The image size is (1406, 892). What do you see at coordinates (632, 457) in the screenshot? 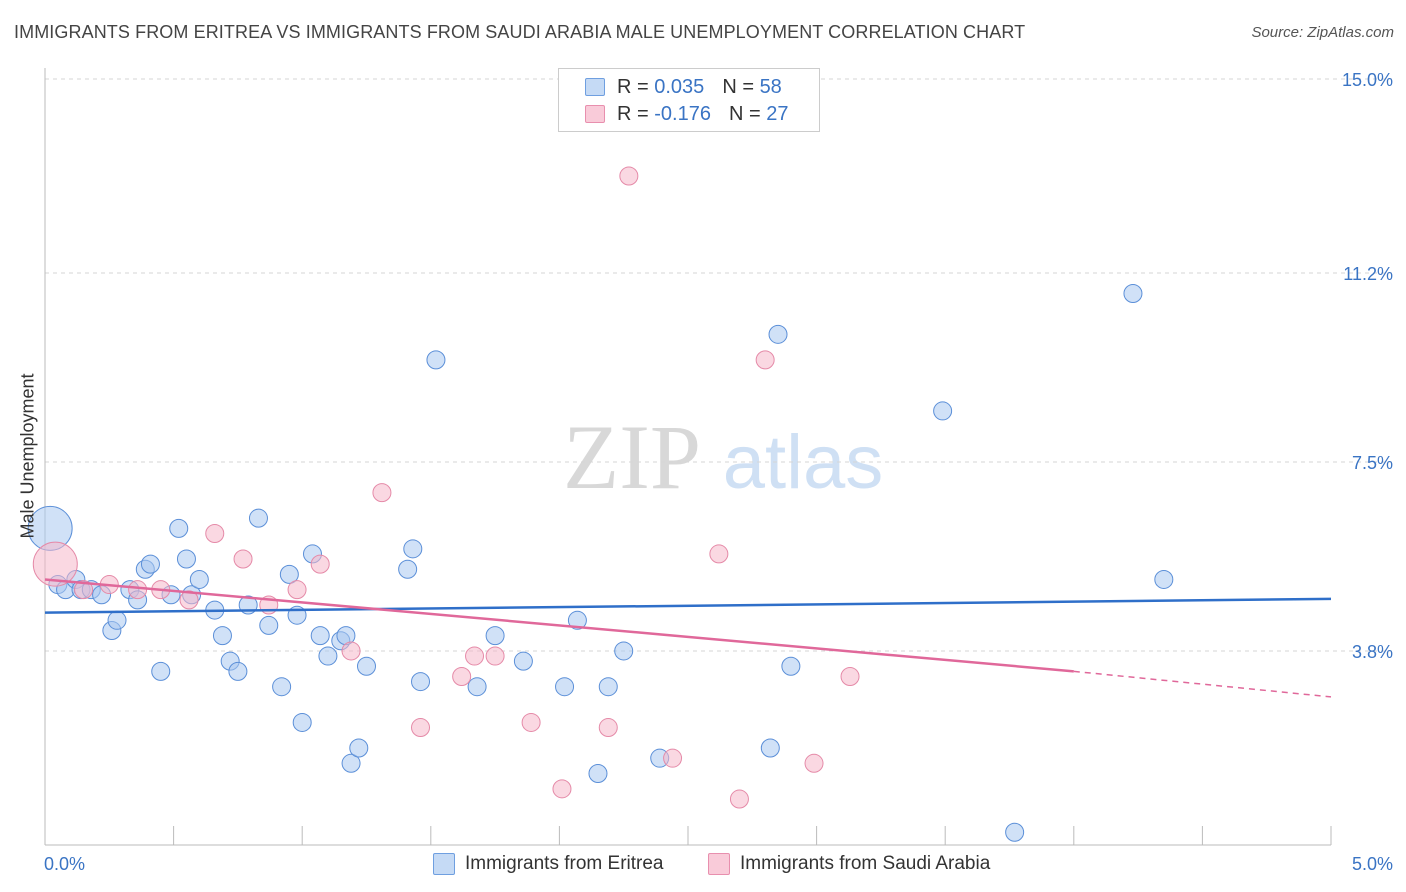
I see `watermark-zip: ZIP` at bounding box center [632, 457].